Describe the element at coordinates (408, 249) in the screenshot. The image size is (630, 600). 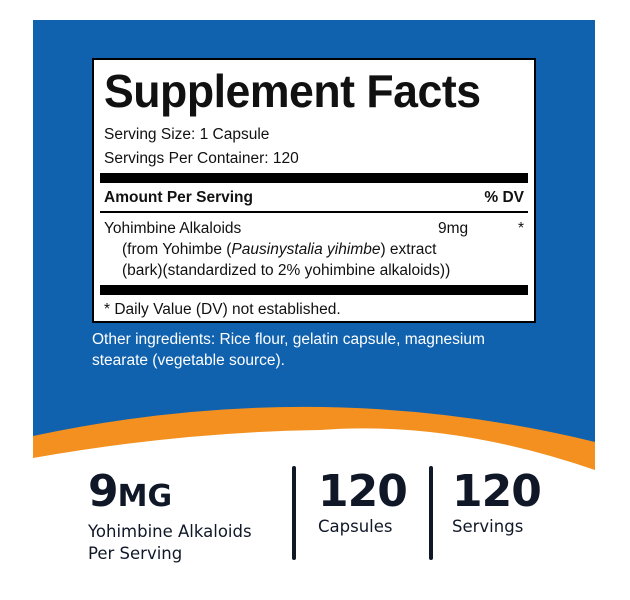
I see `detail-text: ) extract` at that location.